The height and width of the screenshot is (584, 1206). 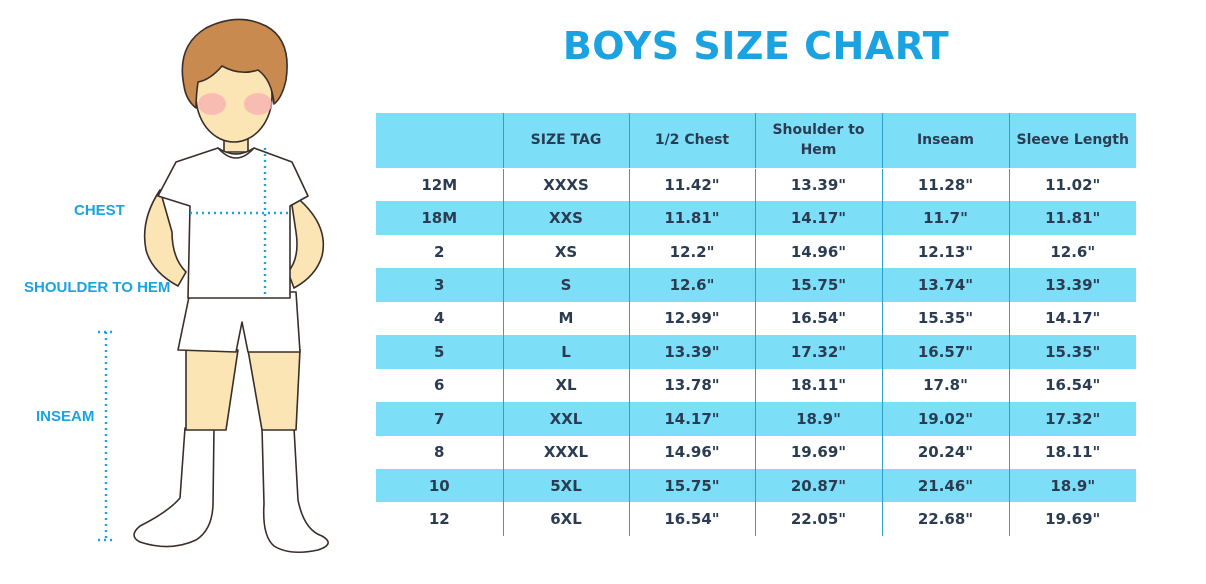 What do you see at coordinates (945, 385) in the screenshot?
I see `cell-inseam: 17.8"` at bounding box center [945, 385].